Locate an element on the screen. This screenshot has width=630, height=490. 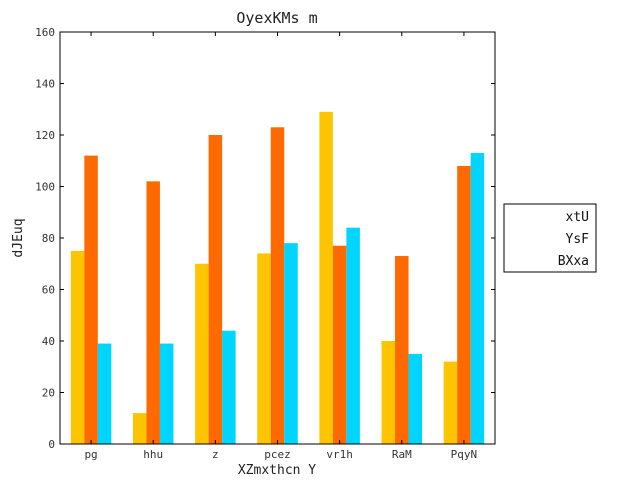
bar-BXxa-RaM is located at coordinates (415, 399).